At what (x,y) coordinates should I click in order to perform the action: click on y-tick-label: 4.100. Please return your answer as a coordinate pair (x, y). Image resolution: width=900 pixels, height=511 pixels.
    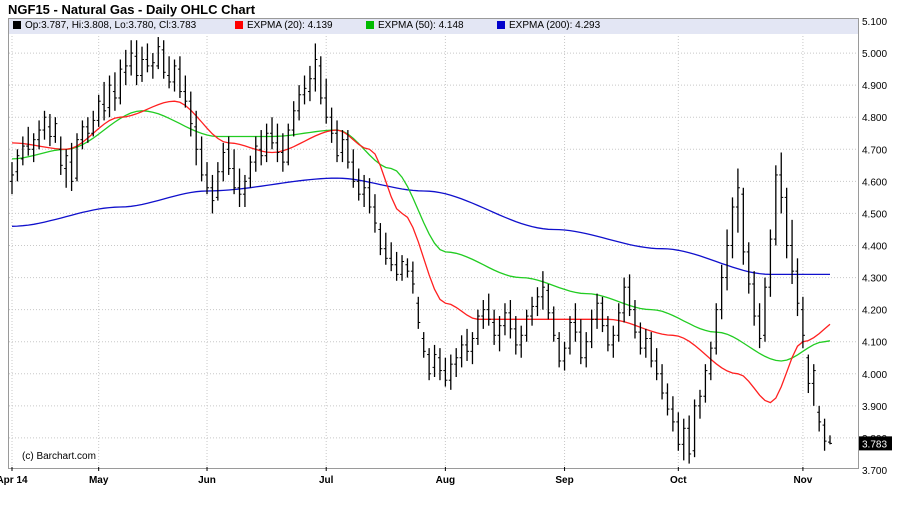
    Looking at the image, I should click on (874, 343).